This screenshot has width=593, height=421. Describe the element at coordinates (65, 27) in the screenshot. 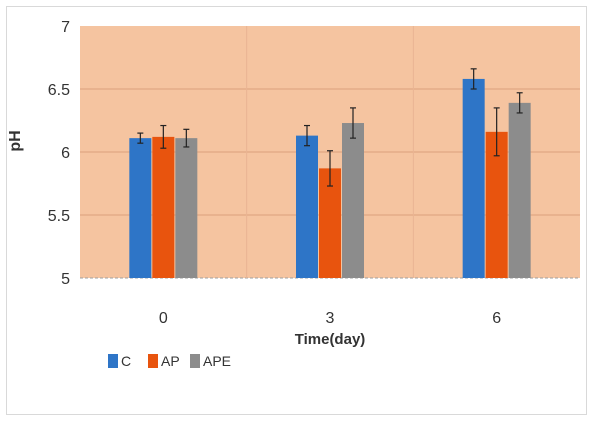

I see `y-tick-label: 7` at that location.